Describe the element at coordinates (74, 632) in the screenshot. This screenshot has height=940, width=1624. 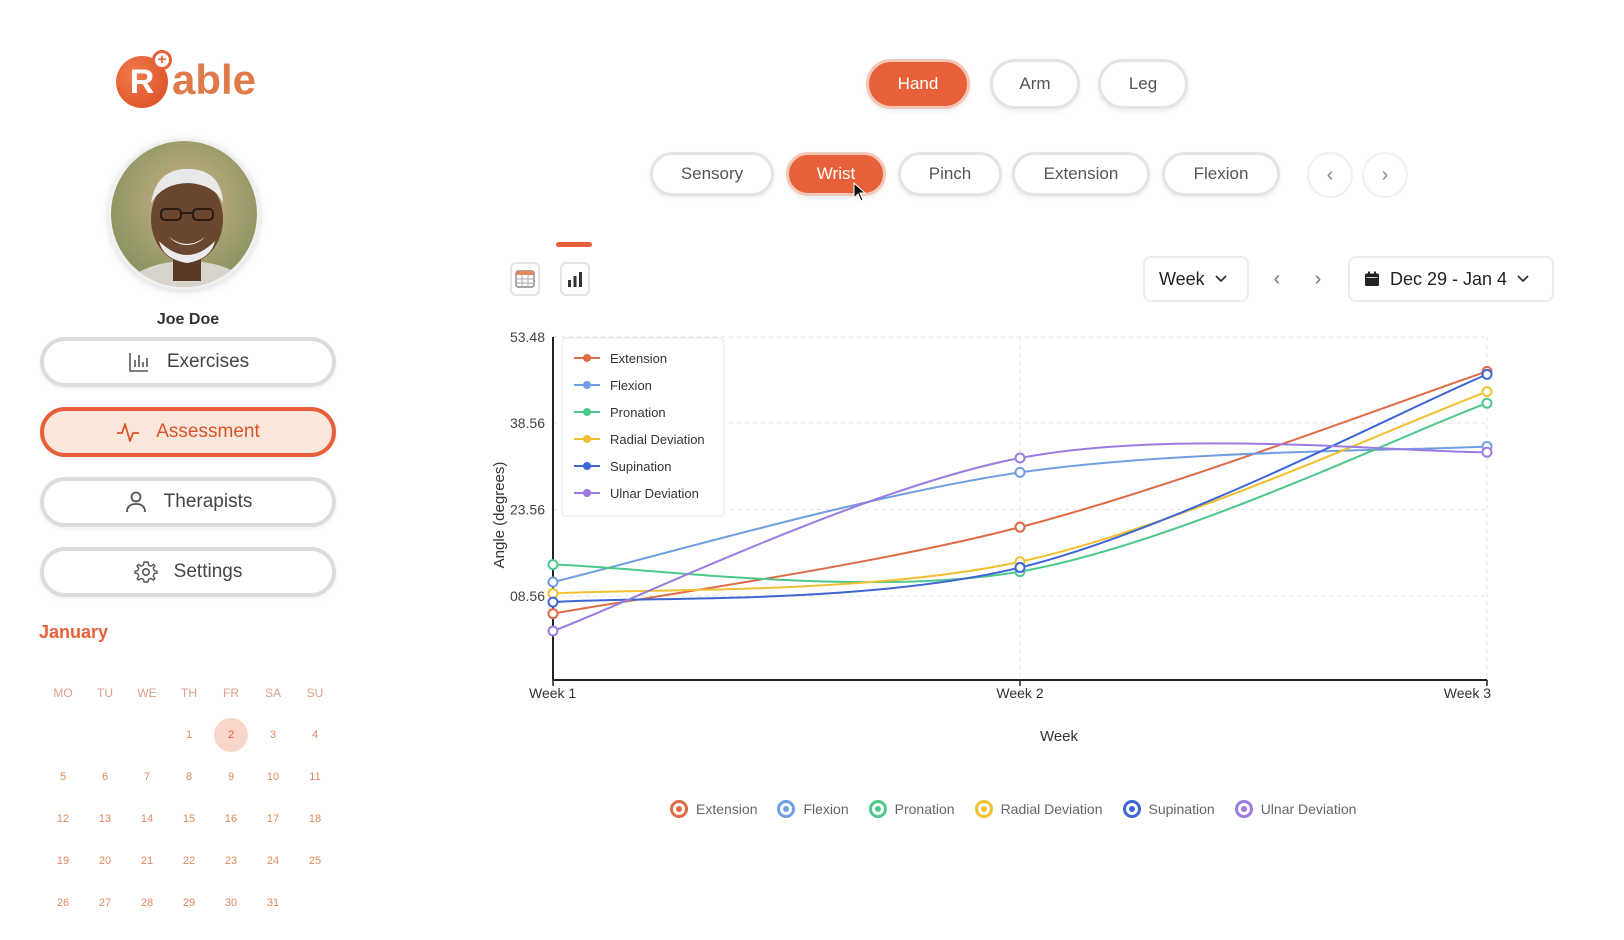
I see `calendar-month: January` at that location.